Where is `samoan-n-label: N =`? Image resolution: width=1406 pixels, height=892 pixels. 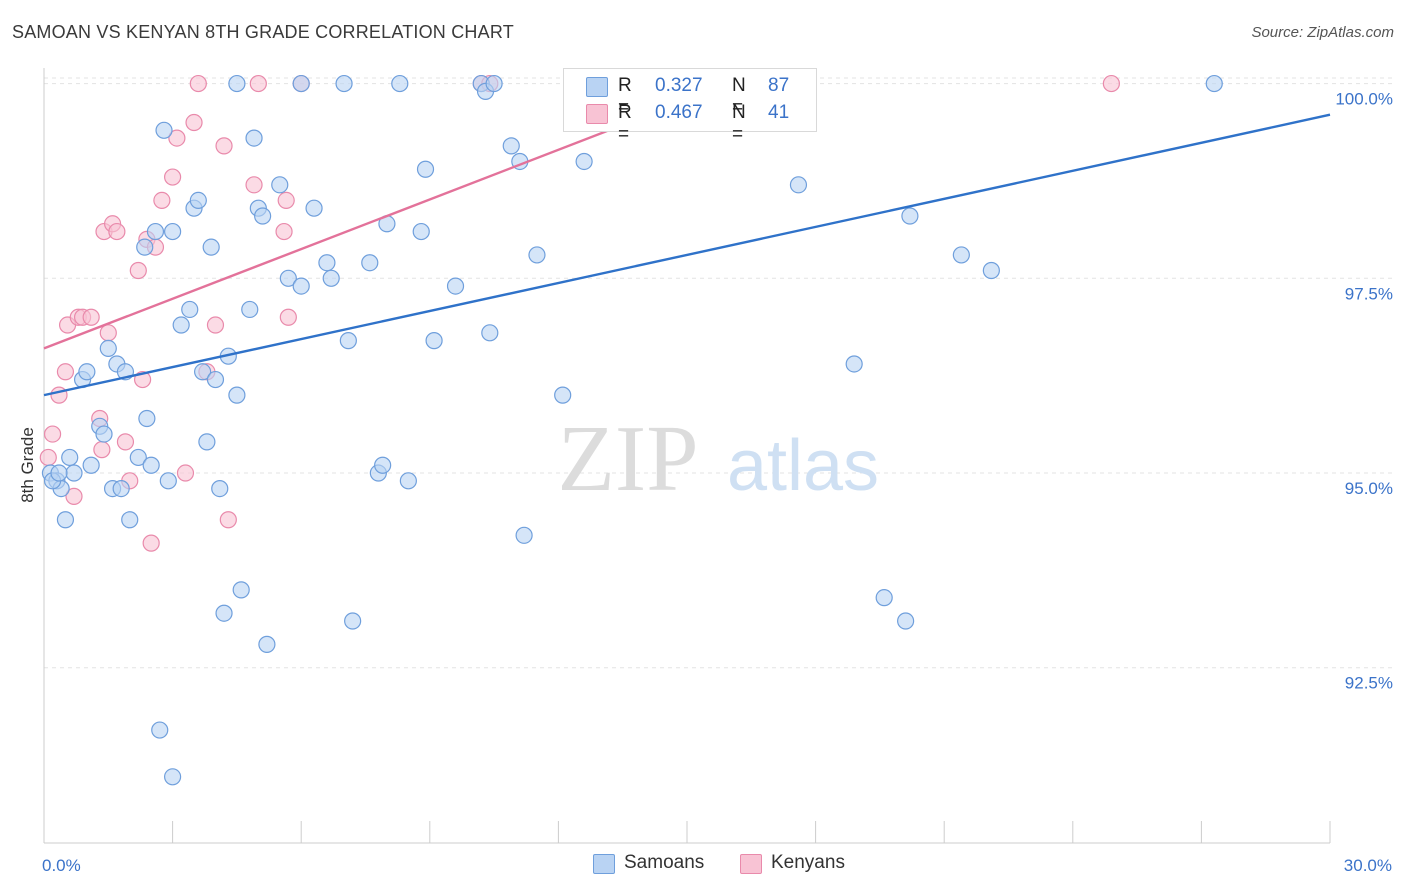 samoan-n-label: N = is located at coordinates (739, 96).